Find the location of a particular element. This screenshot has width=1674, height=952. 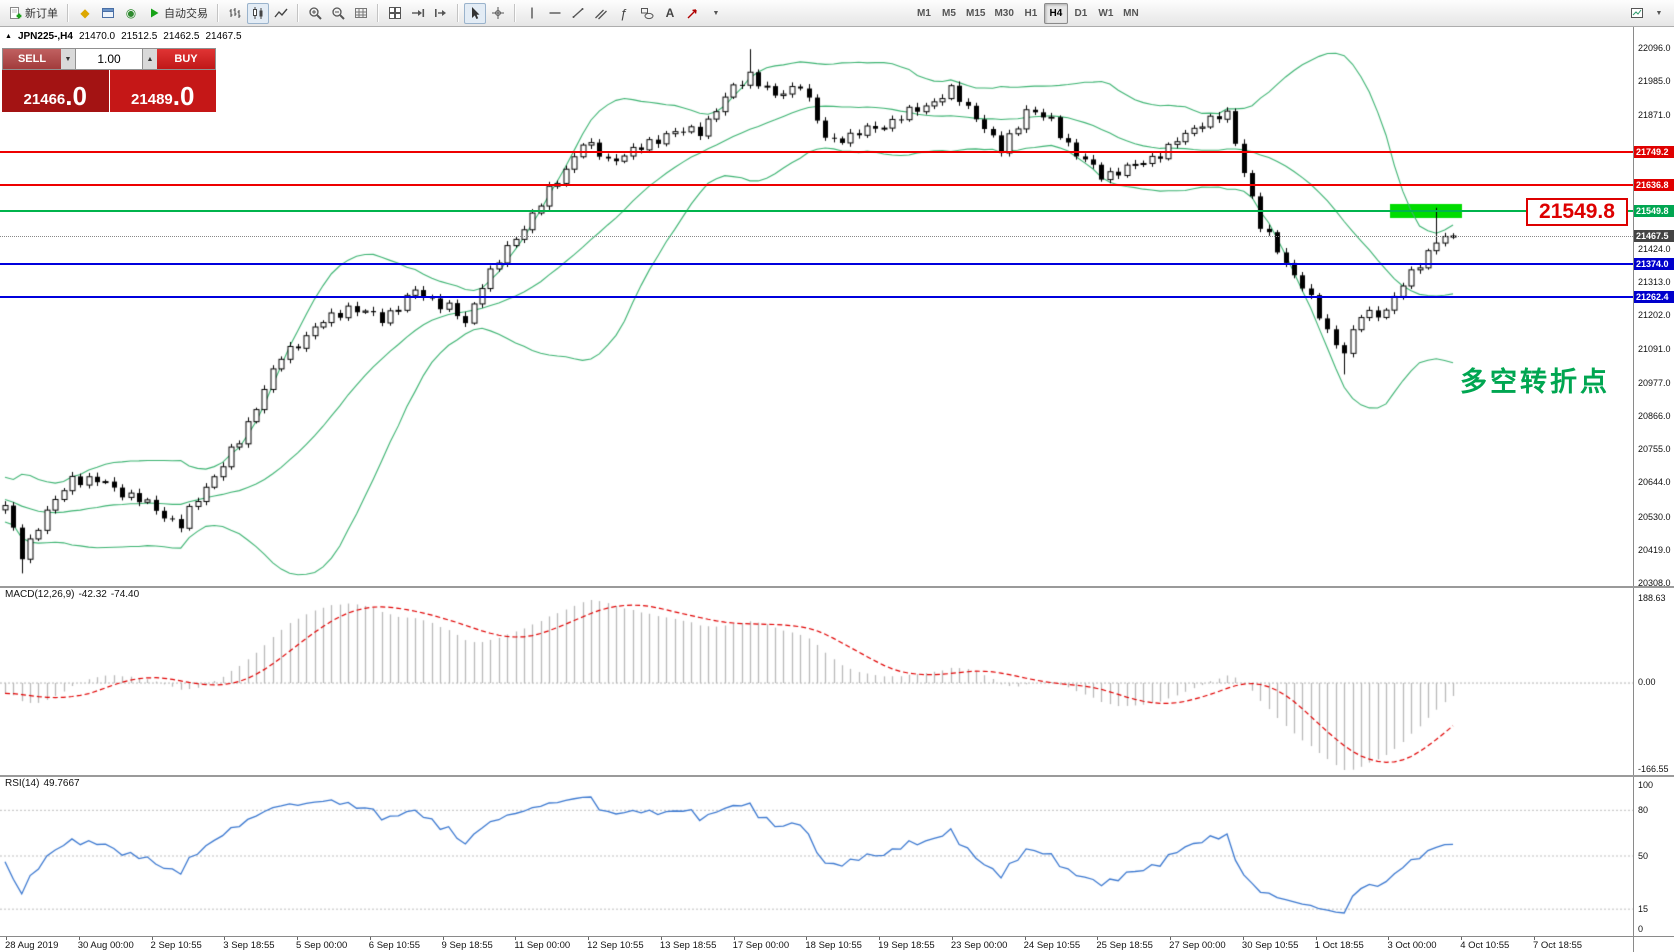

shapes-button is located at coordinates (647, 13).